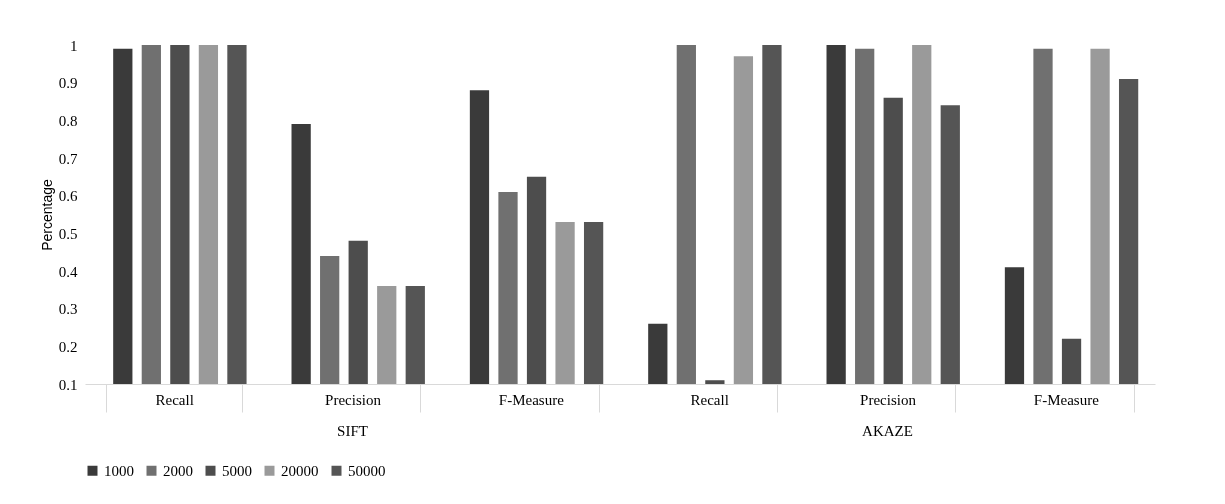 Image resolution: width=1225 pixels, height=504 pixels. What do you see at coordinates (74, 45) in the screenshot?
I see `y-tick-label: 1` at bounding box center [74, 45].